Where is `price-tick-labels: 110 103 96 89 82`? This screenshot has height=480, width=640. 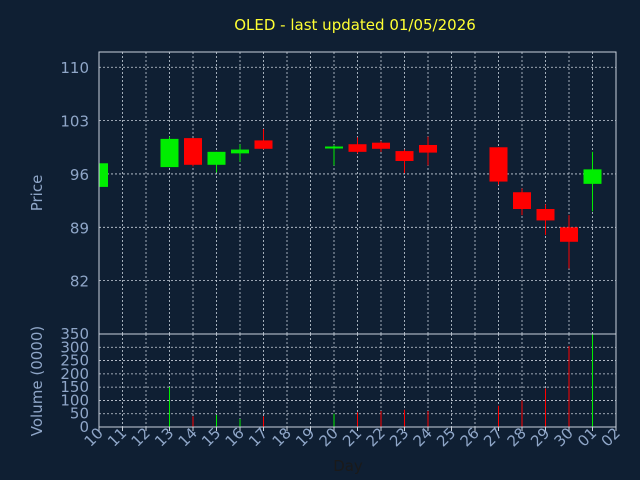
price-tick-labels: 110 103 96 89 82 is located at coordinates (74, 174).